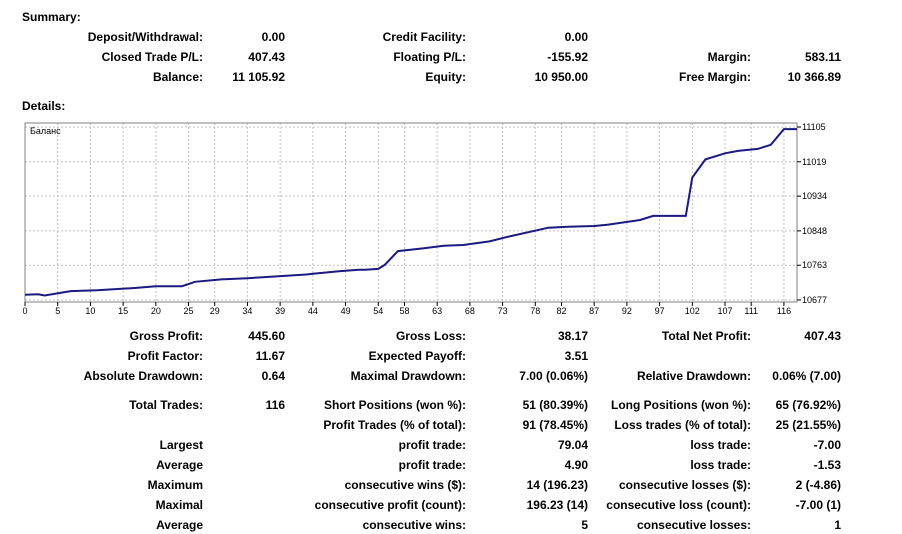 This screenshot has height=534, width=902. What do you see at coordinates (45, 131) in the screenshot?
I see `chart-title: Баланс` at bounding box center [45, 131].